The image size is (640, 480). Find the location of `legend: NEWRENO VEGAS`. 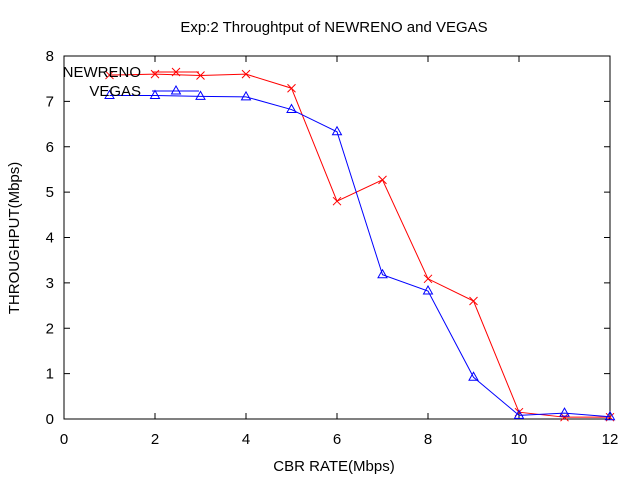

legend: NEWRENO VEGAS is located at coordinates (131, 82).